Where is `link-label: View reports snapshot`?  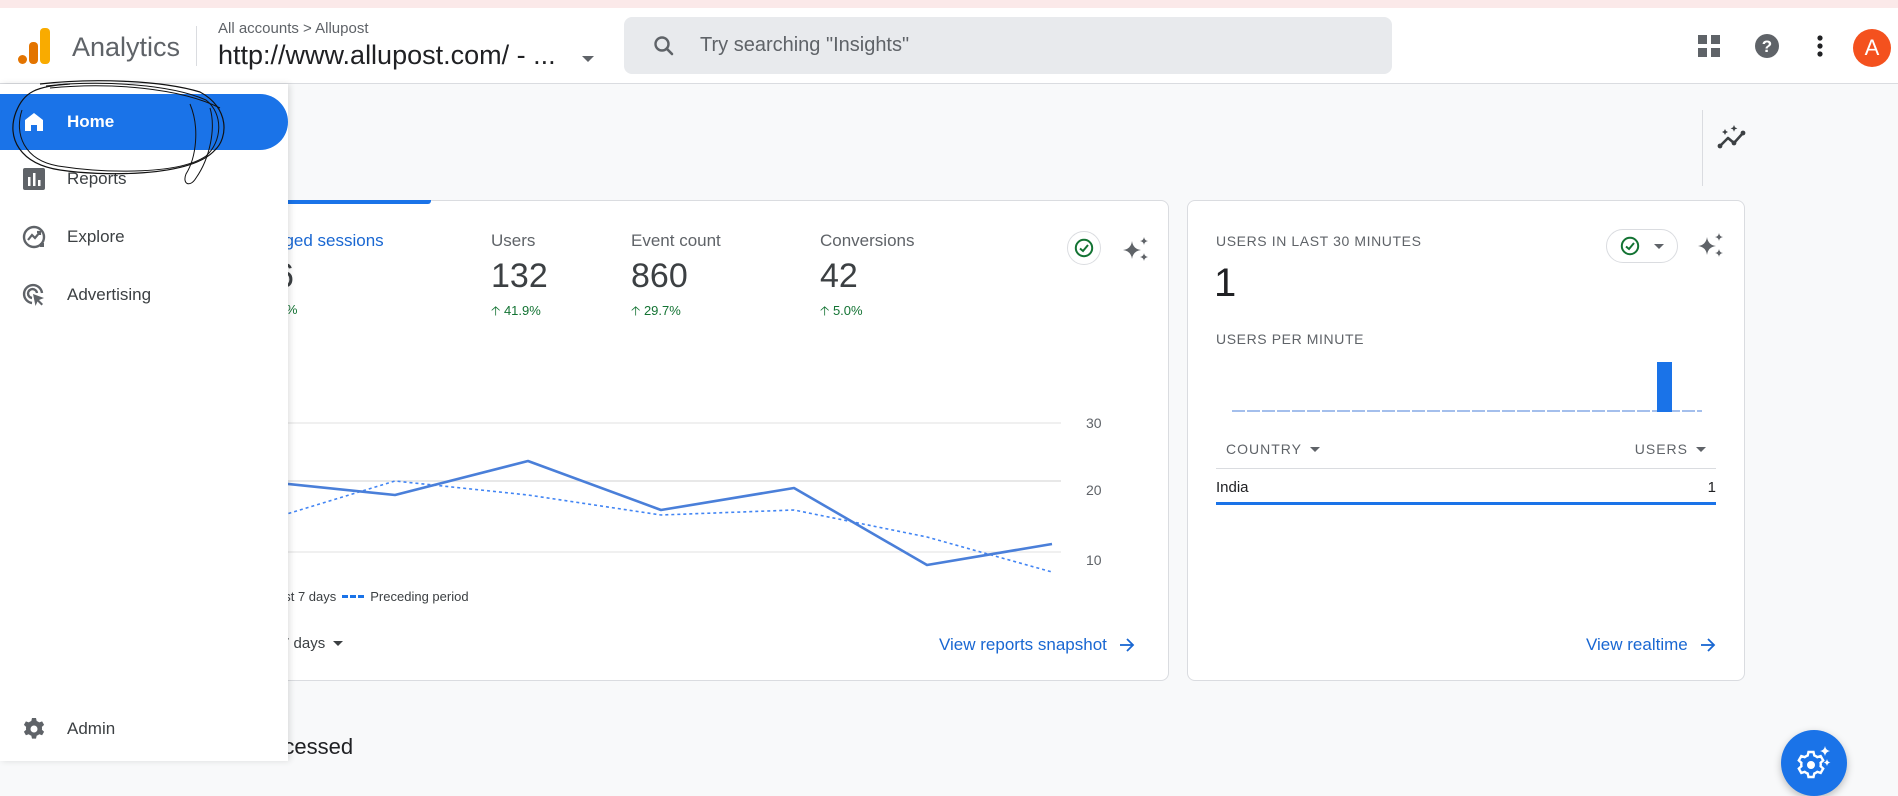
link-label: View reports snapshot is located at coordinates (1023, 644).